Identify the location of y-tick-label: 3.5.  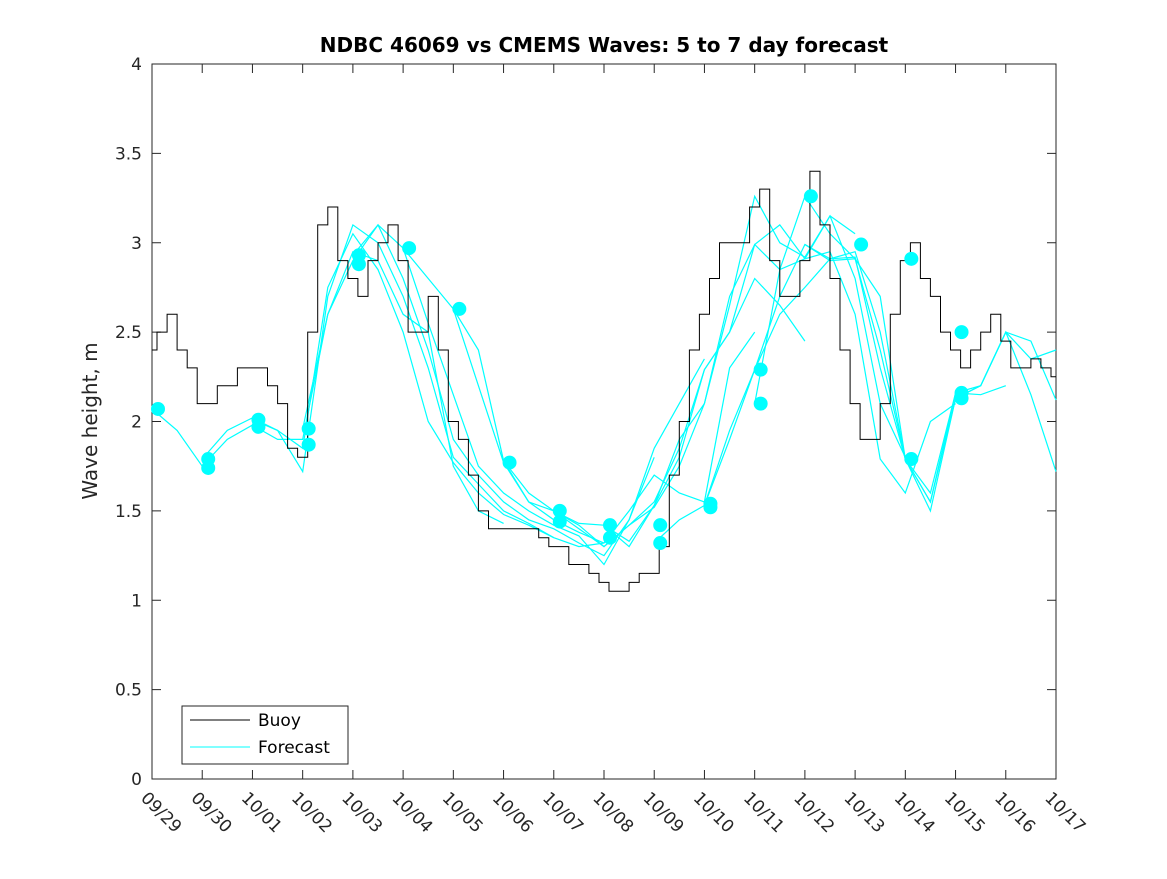
(128, 154).